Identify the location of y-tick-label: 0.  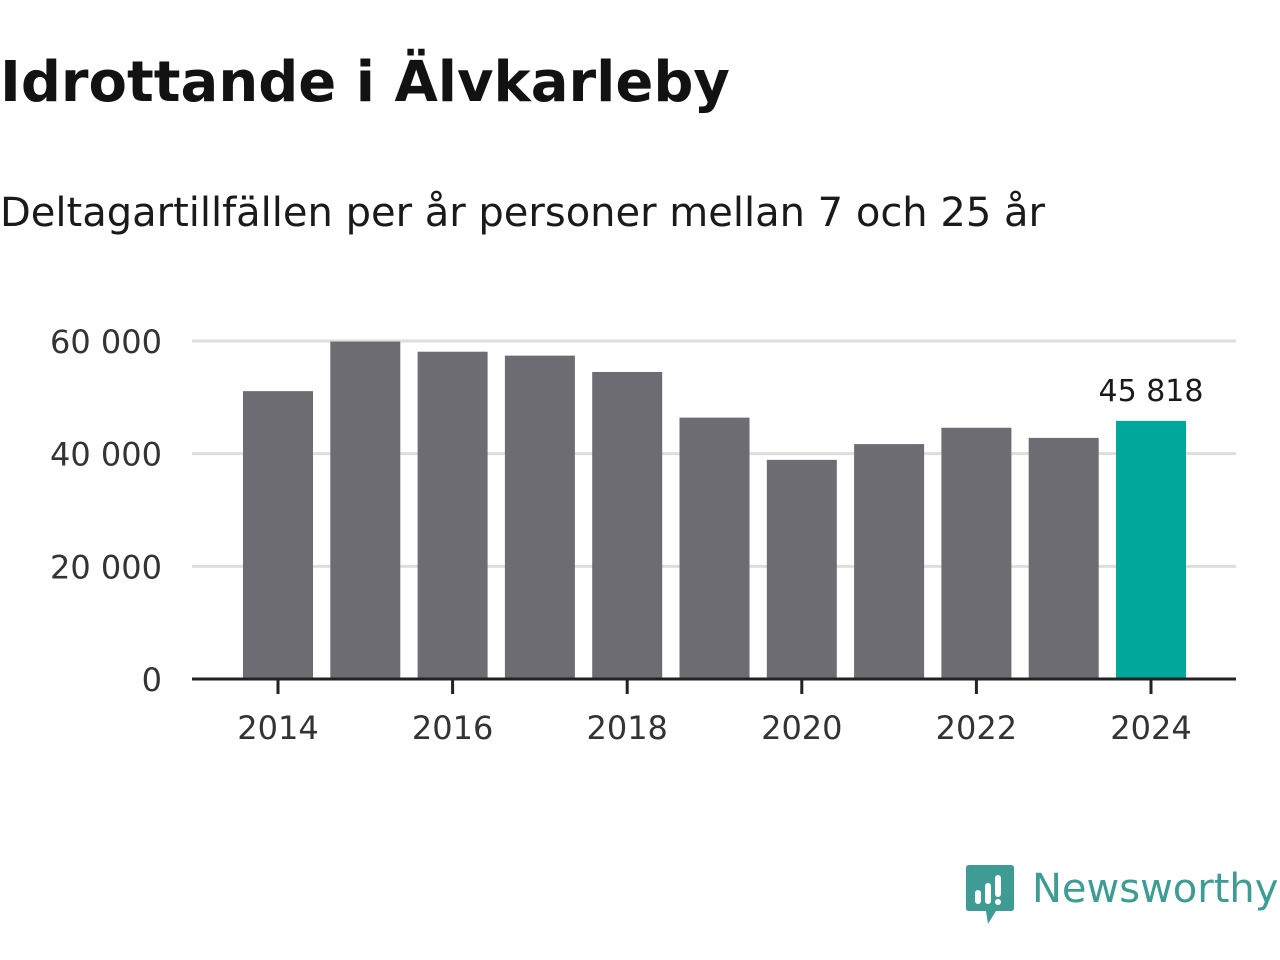
(152, 680).